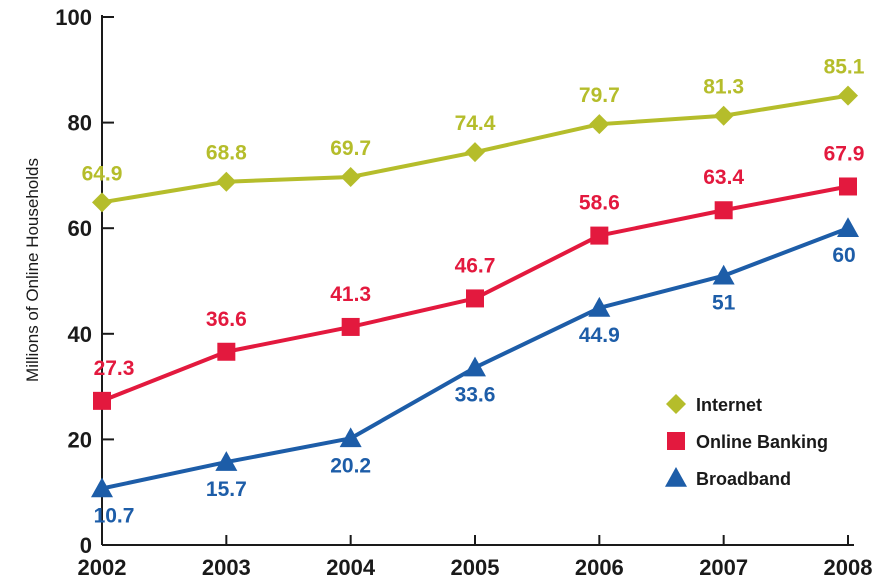  Describe the element at coordinates (844, 67) in the screenshot. I see `data-label: 85.1` at that location.